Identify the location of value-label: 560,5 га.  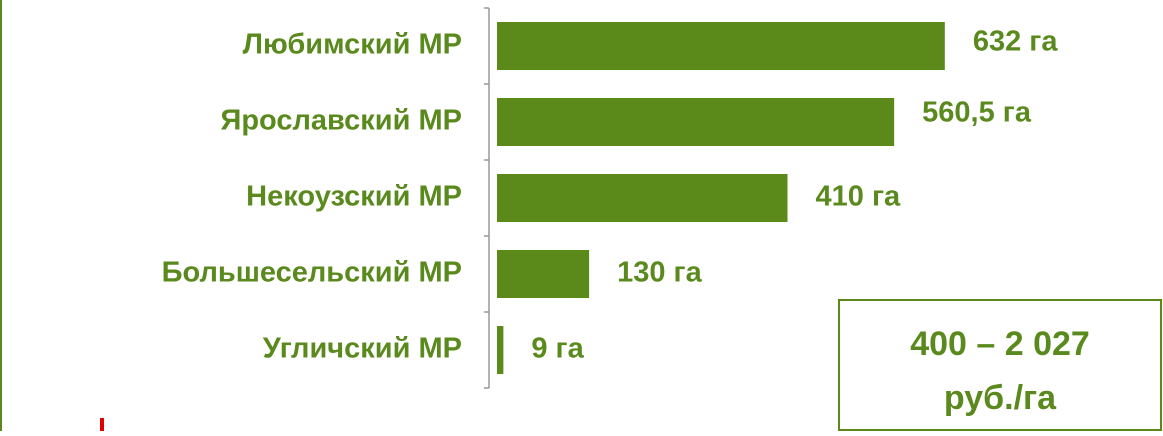
(977, 113).